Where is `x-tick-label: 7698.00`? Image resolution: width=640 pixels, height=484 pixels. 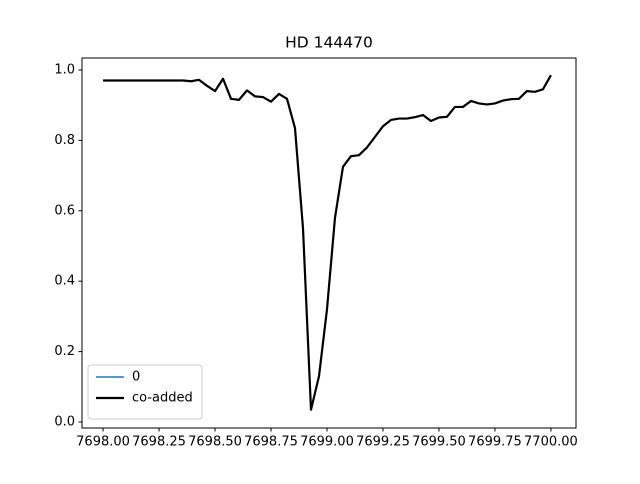
x-tick-label: 7698.00 is located at coordinates (103, 442).